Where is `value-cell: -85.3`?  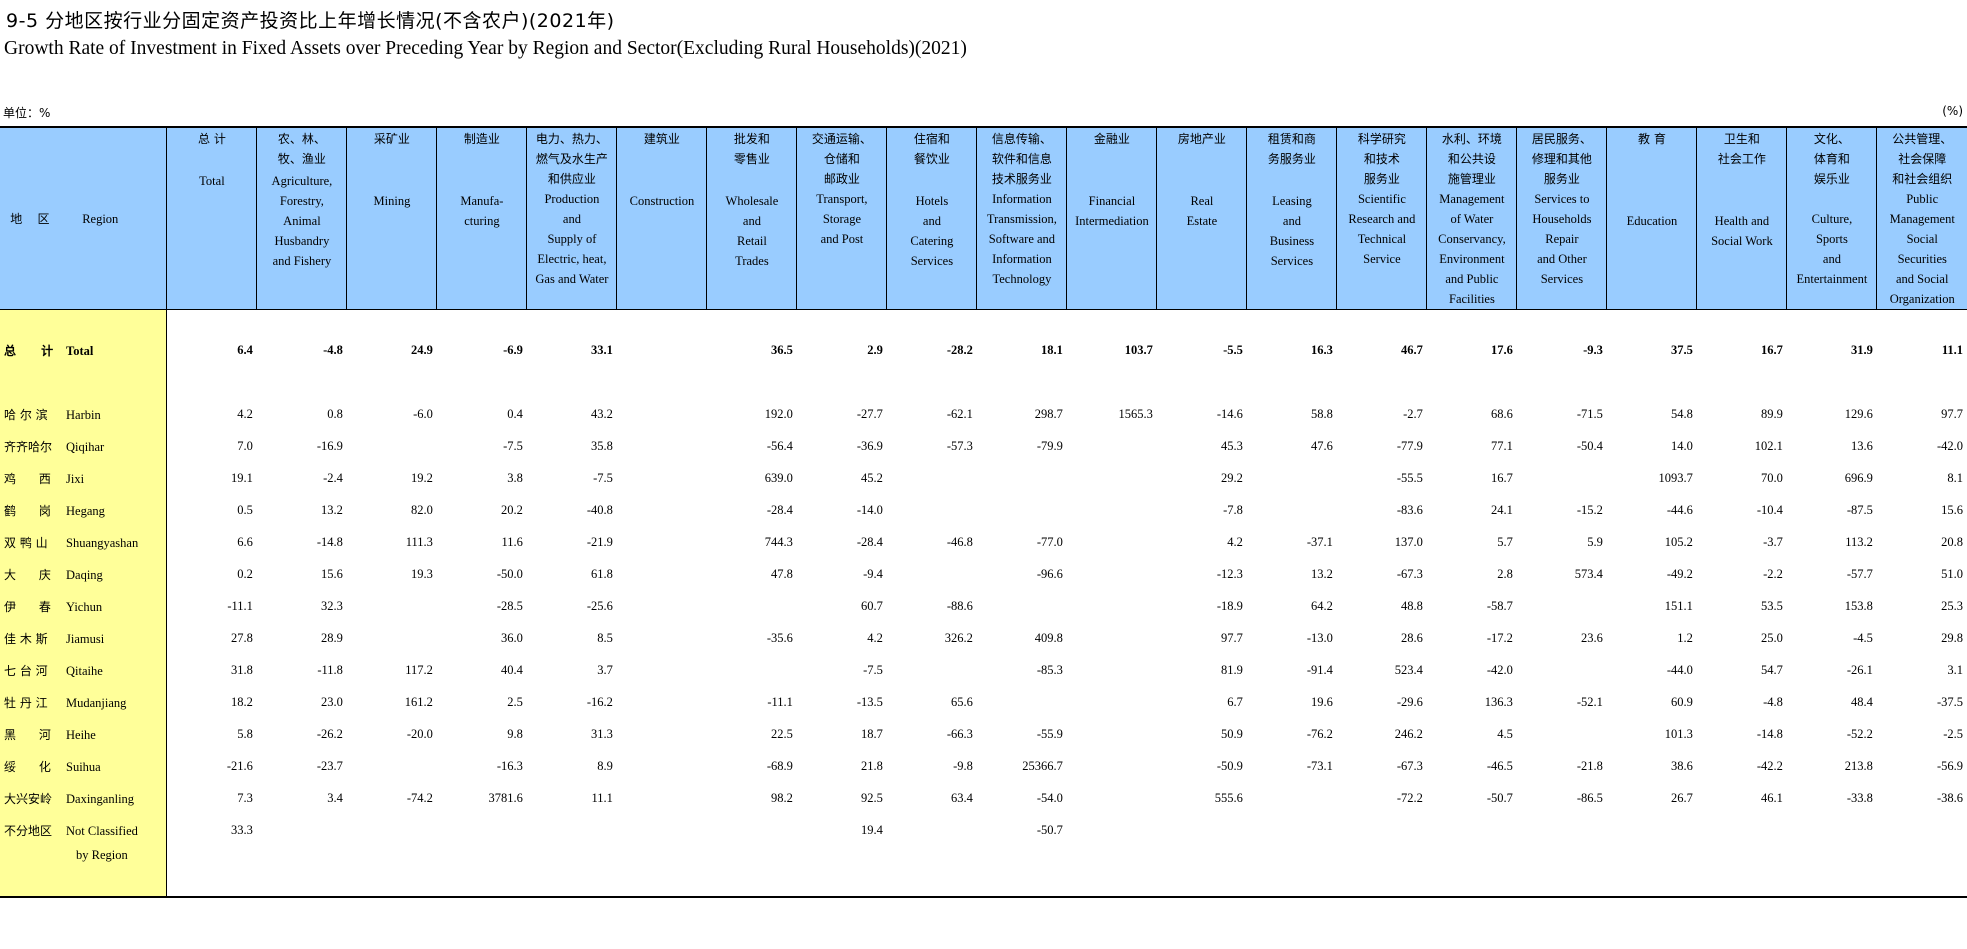
value-cell: -85.3 is located at coordinates (1049, 669).